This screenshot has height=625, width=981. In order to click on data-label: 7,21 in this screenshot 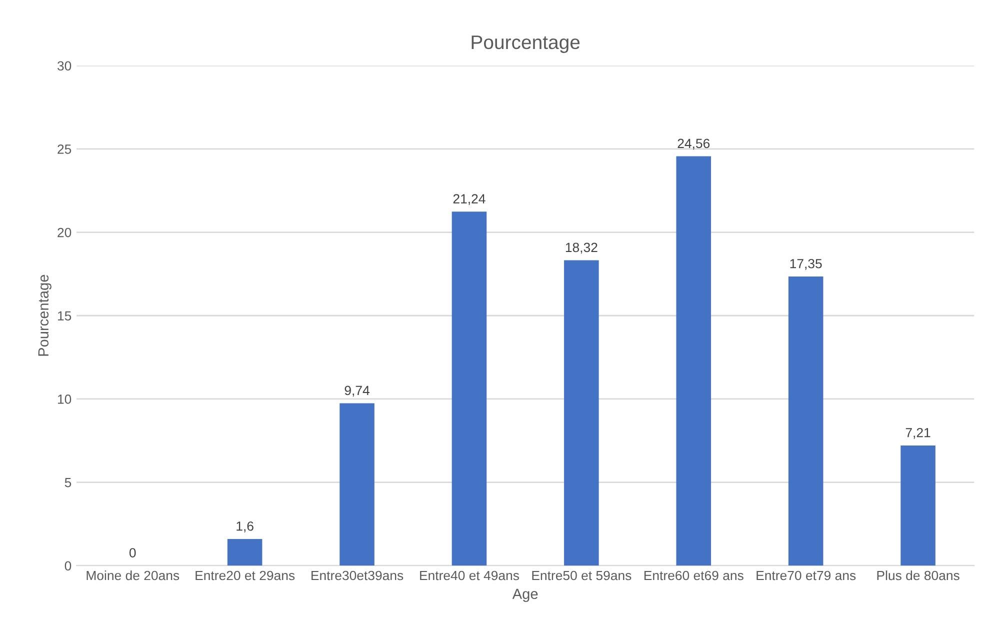, I will do `click(918, 433)`.